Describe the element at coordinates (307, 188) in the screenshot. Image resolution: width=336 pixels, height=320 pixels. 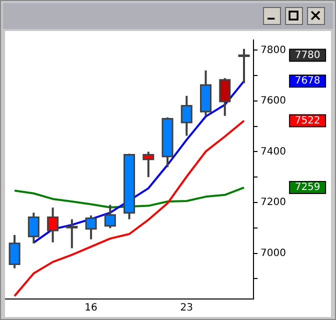
I see `text: 7259` at that location.